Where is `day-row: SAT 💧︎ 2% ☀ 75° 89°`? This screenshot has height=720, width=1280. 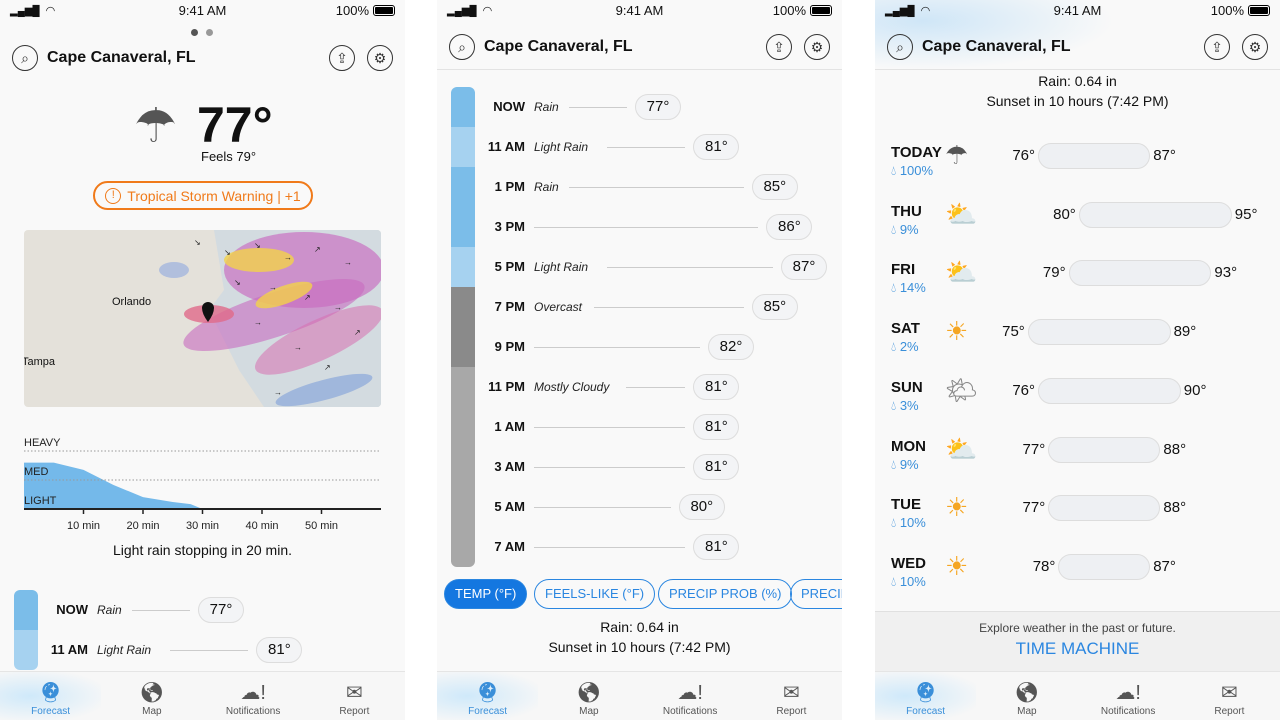 day-row: SAT 💧︎ 2% ☀ 75° 89° is located at coordinates (1077, 345).